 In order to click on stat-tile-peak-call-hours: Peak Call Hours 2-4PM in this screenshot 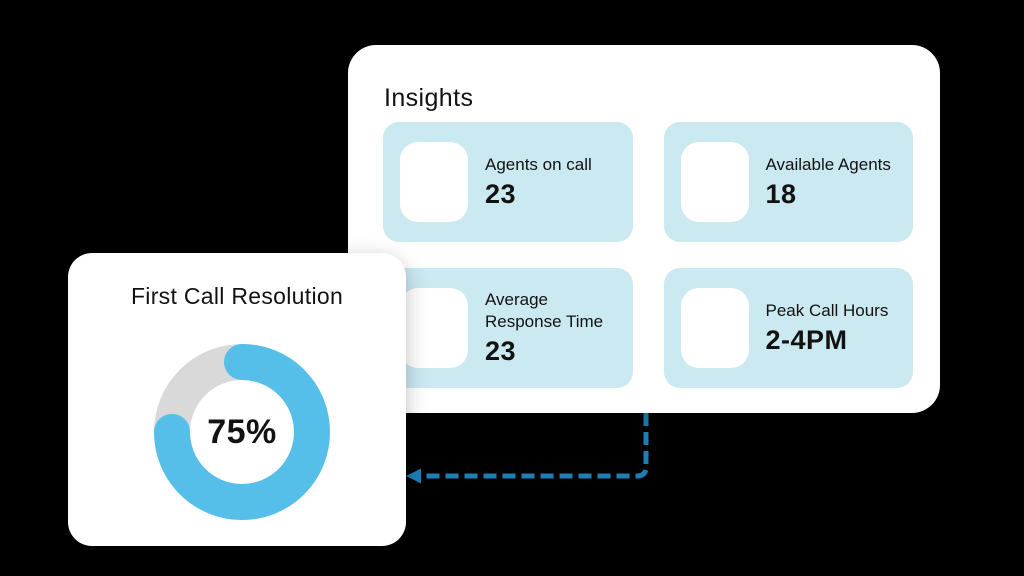, I will do `click(788, 328)`.